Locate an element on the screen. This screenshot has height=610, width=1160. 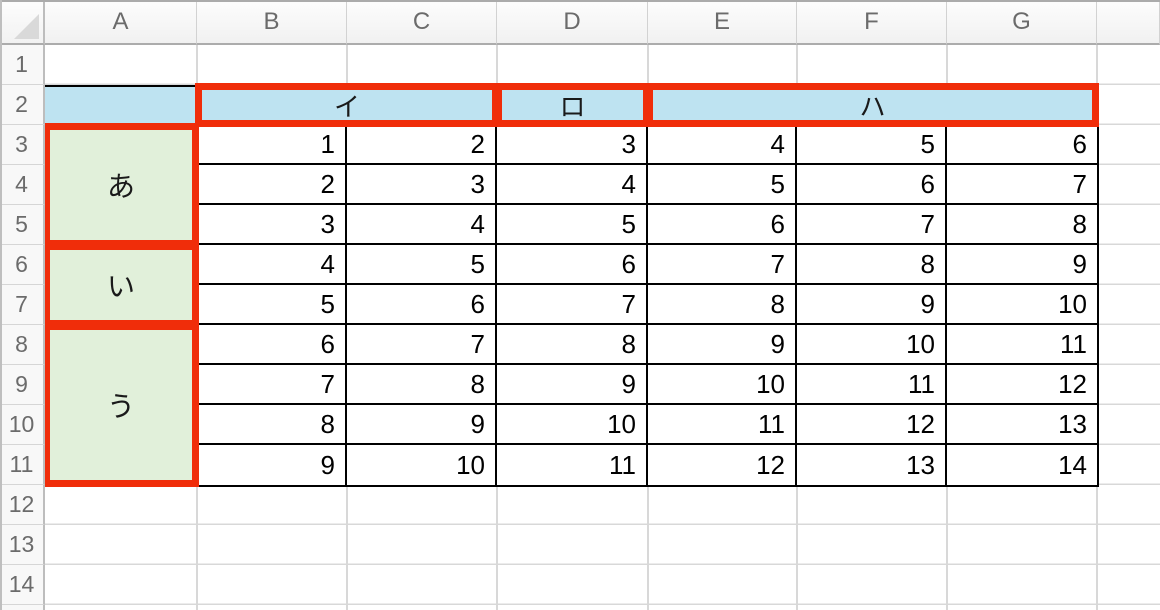
select-all-corner is located at coordinates (22, 22).